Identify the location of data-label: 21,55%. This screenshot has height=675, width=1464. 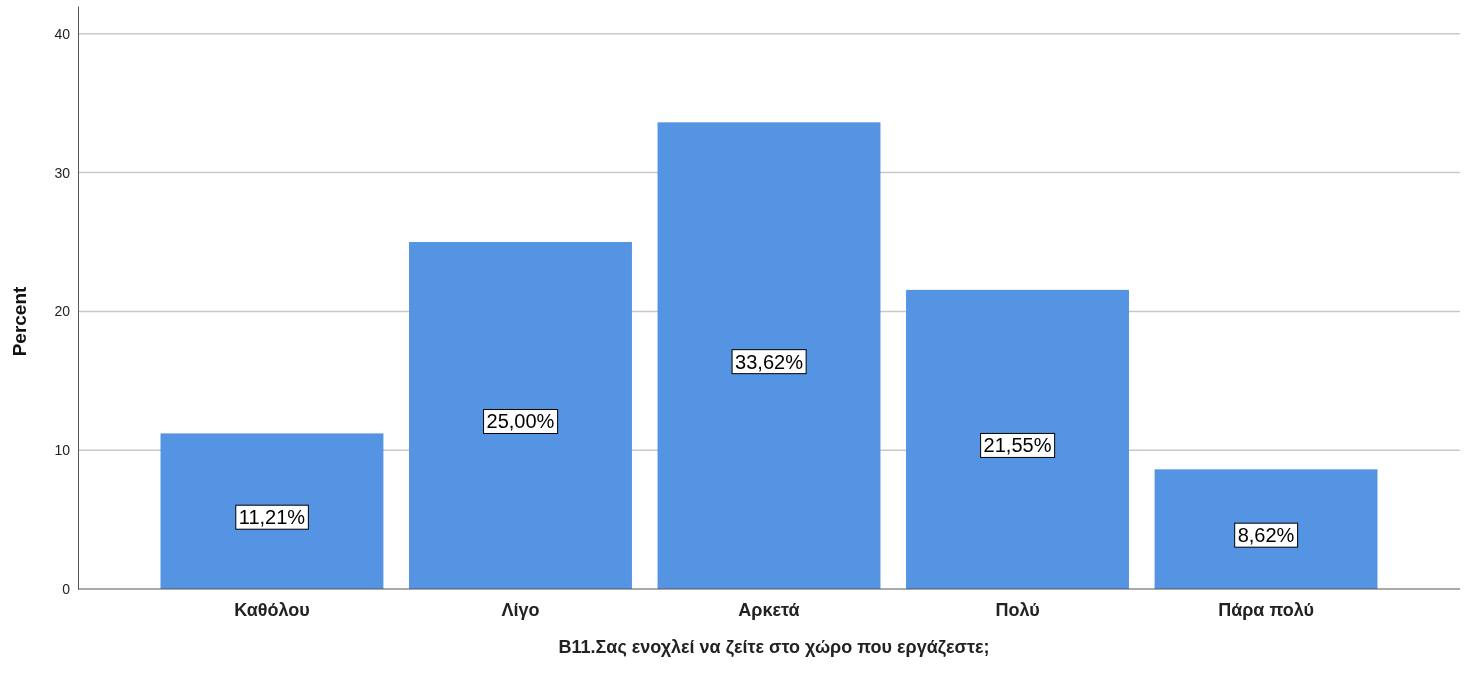
(1017, 445).